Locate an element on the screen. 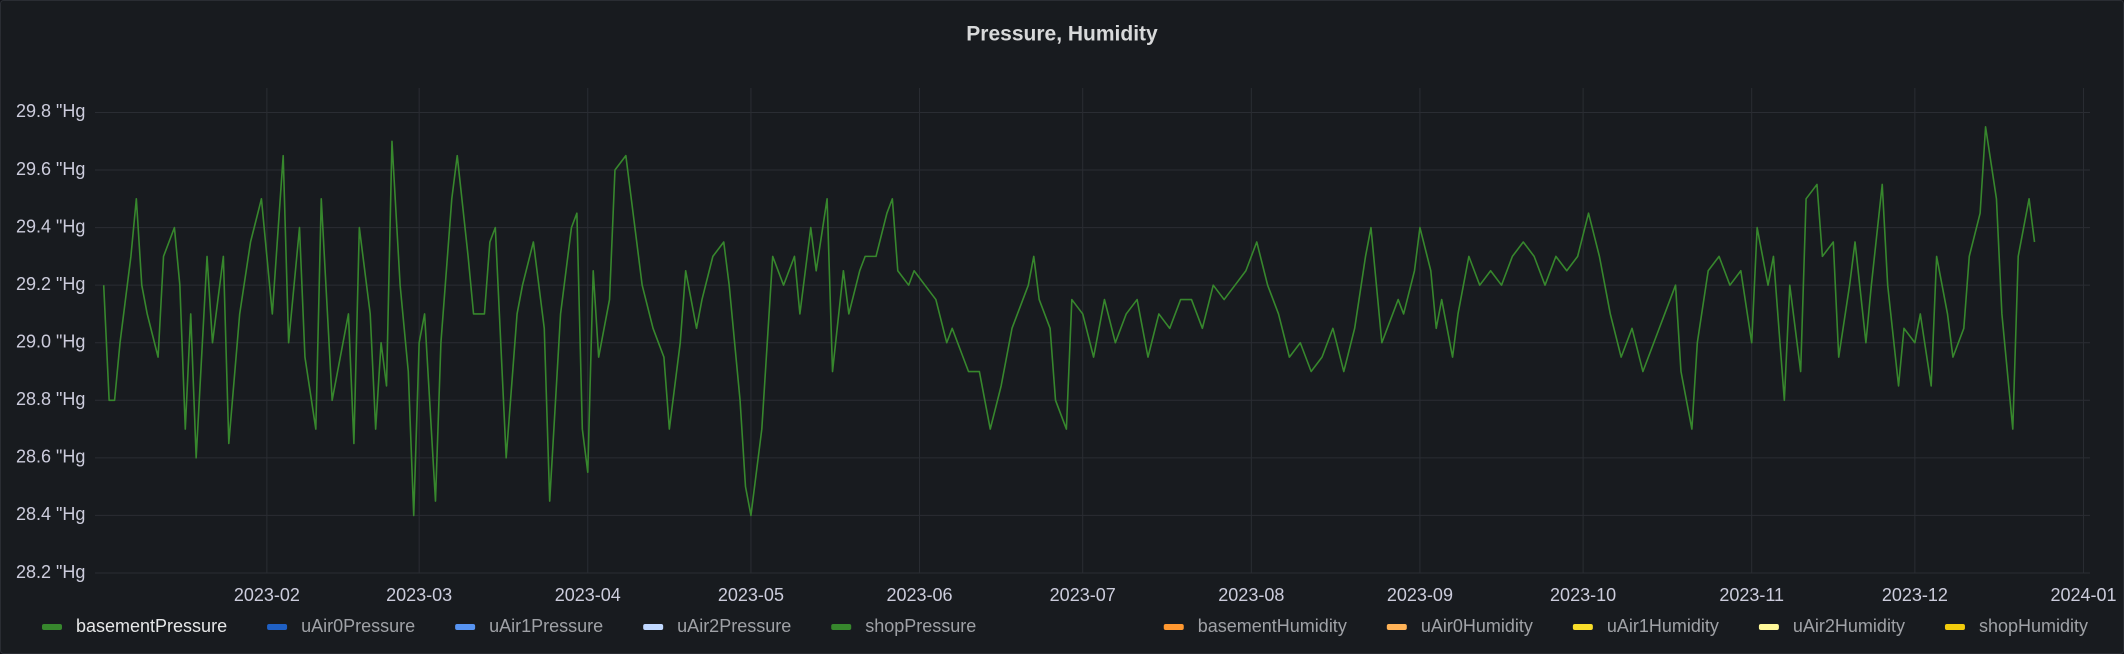 Image resolution: width=2124 pixels, height=654 pixels. legend-label: shopHumidity is located at coordinates (2033, 626).